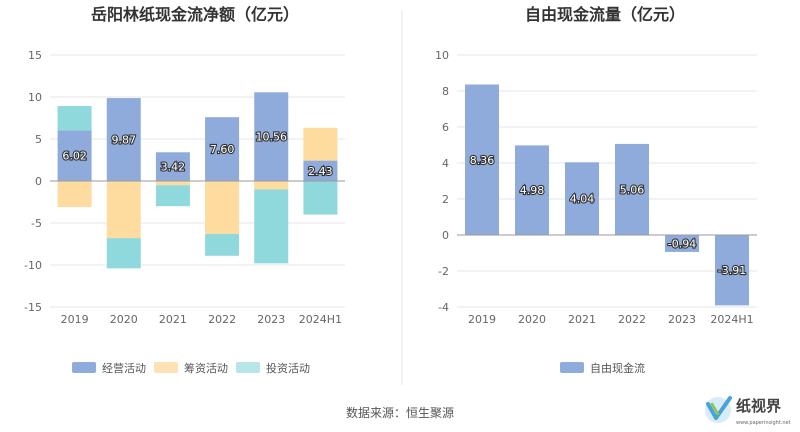  I want to click on bar-经营活动-2021, so click(172, 166).